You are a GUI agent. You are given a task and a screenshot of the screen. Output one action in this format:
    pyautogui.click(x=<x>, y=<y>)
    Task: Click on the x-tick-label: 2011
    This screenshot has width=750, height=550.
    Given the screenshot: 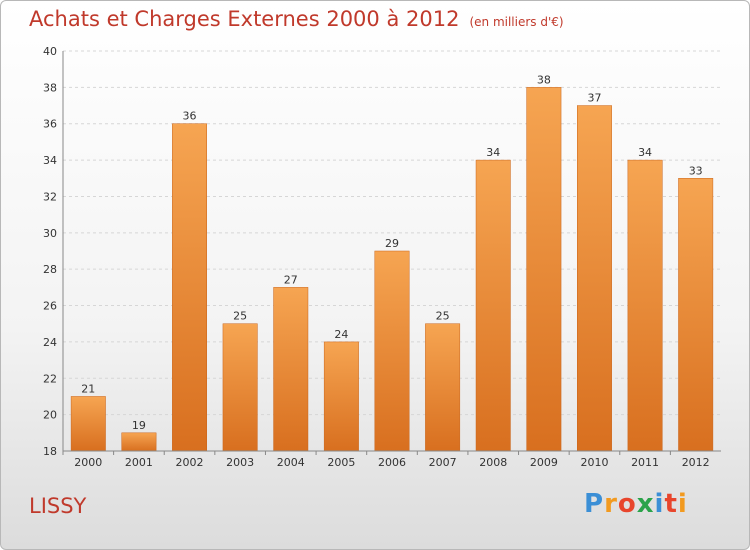 What is the action you would take?
    pyautogui.click(x=645, y=462)
    